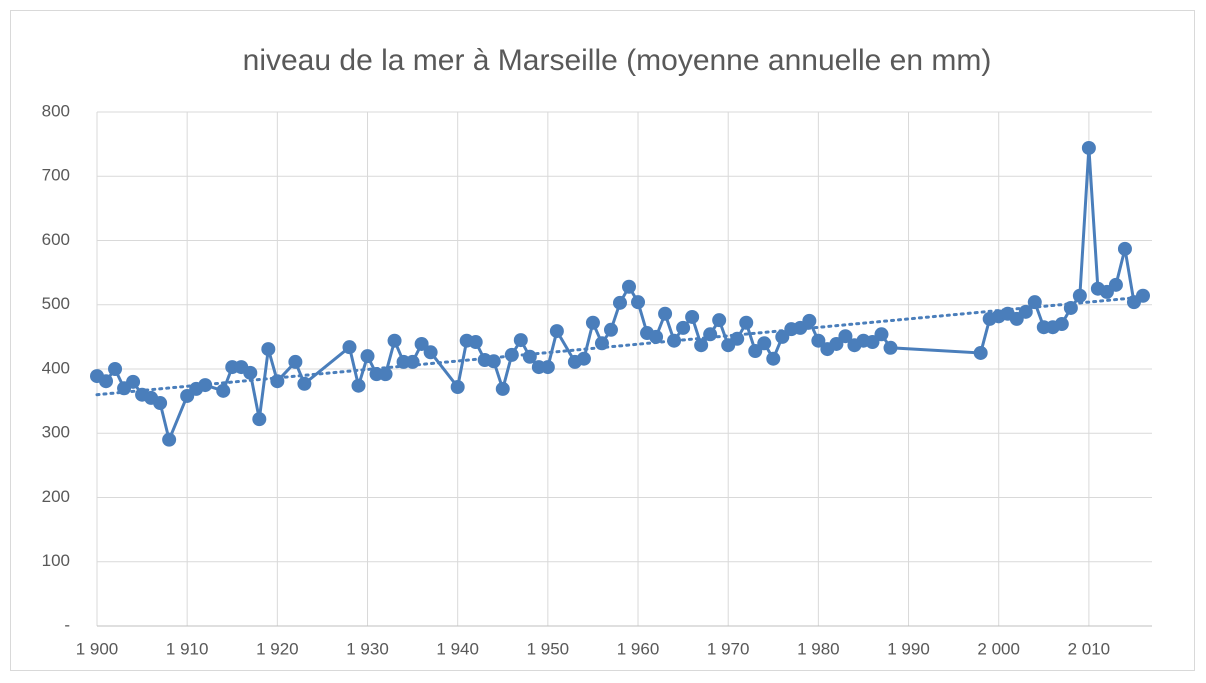 The image size is (1206, 683). What do you see at coordinates (187, 648) in the screenshot?
I see `x-tick-label: 1 910` at bounding box center [187, 648].